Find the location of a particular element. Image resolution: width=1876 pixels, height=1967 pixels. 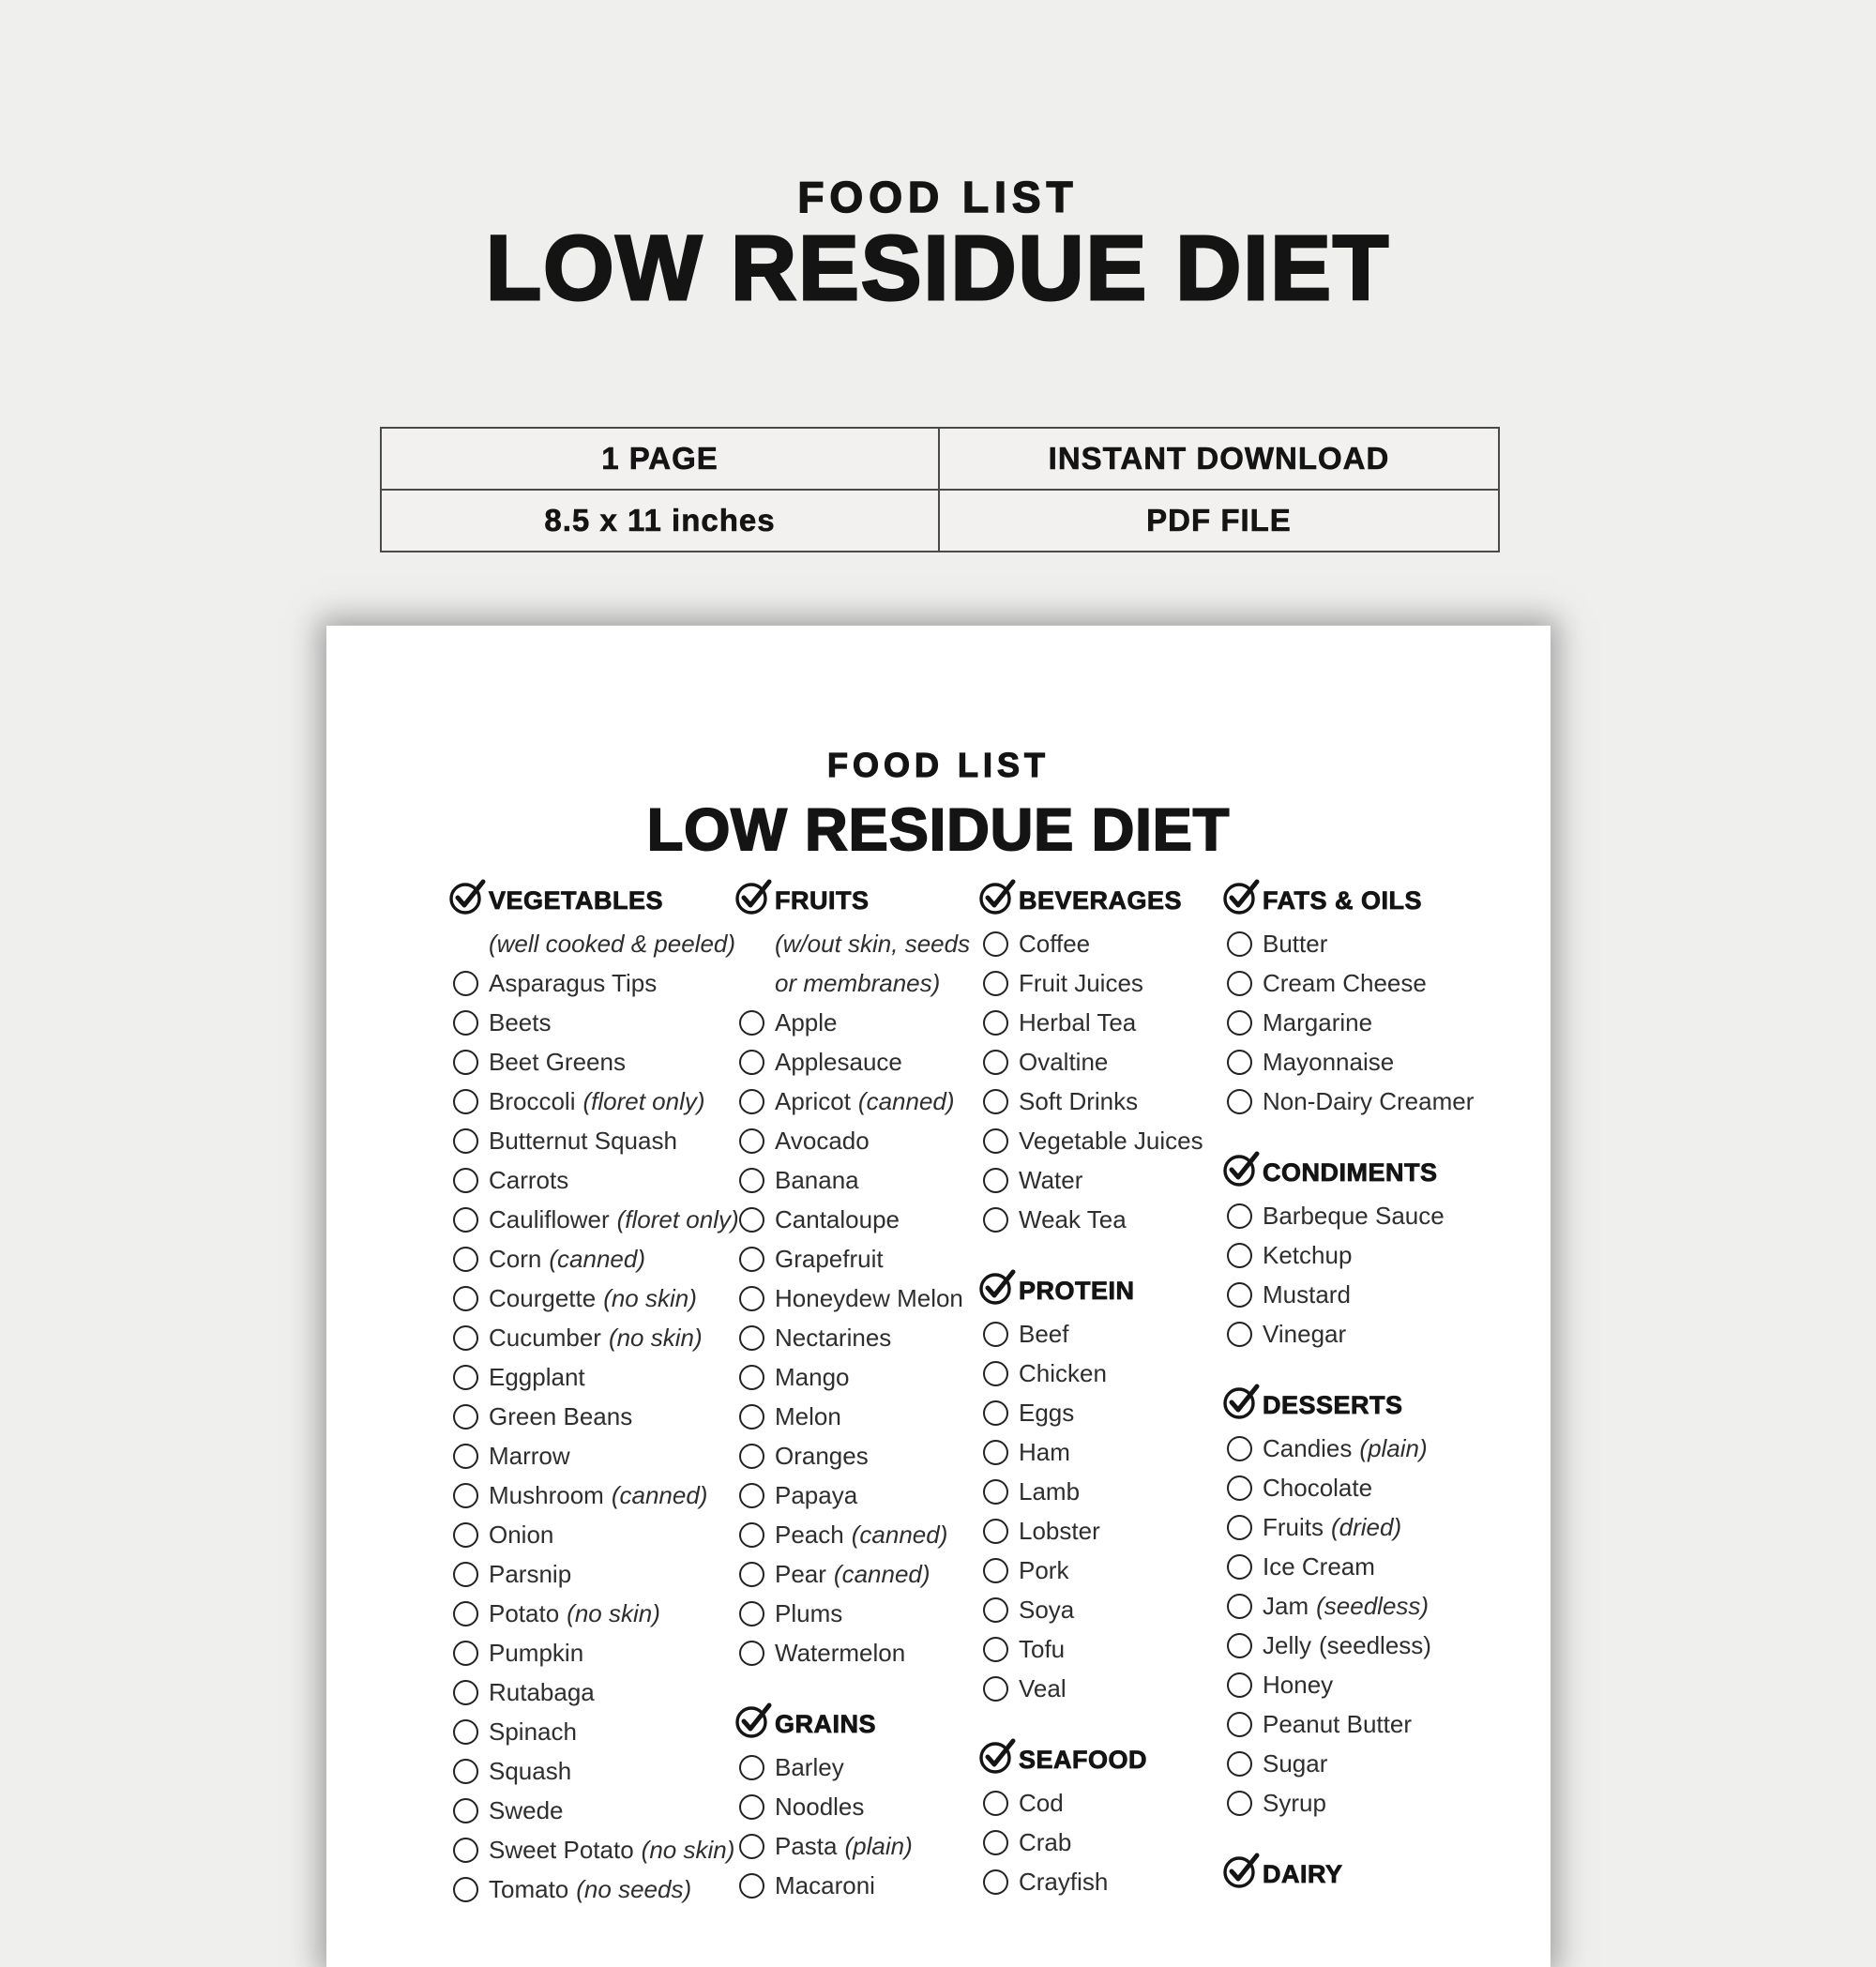

list-item: Butter is located at coordinates (1374, 943).